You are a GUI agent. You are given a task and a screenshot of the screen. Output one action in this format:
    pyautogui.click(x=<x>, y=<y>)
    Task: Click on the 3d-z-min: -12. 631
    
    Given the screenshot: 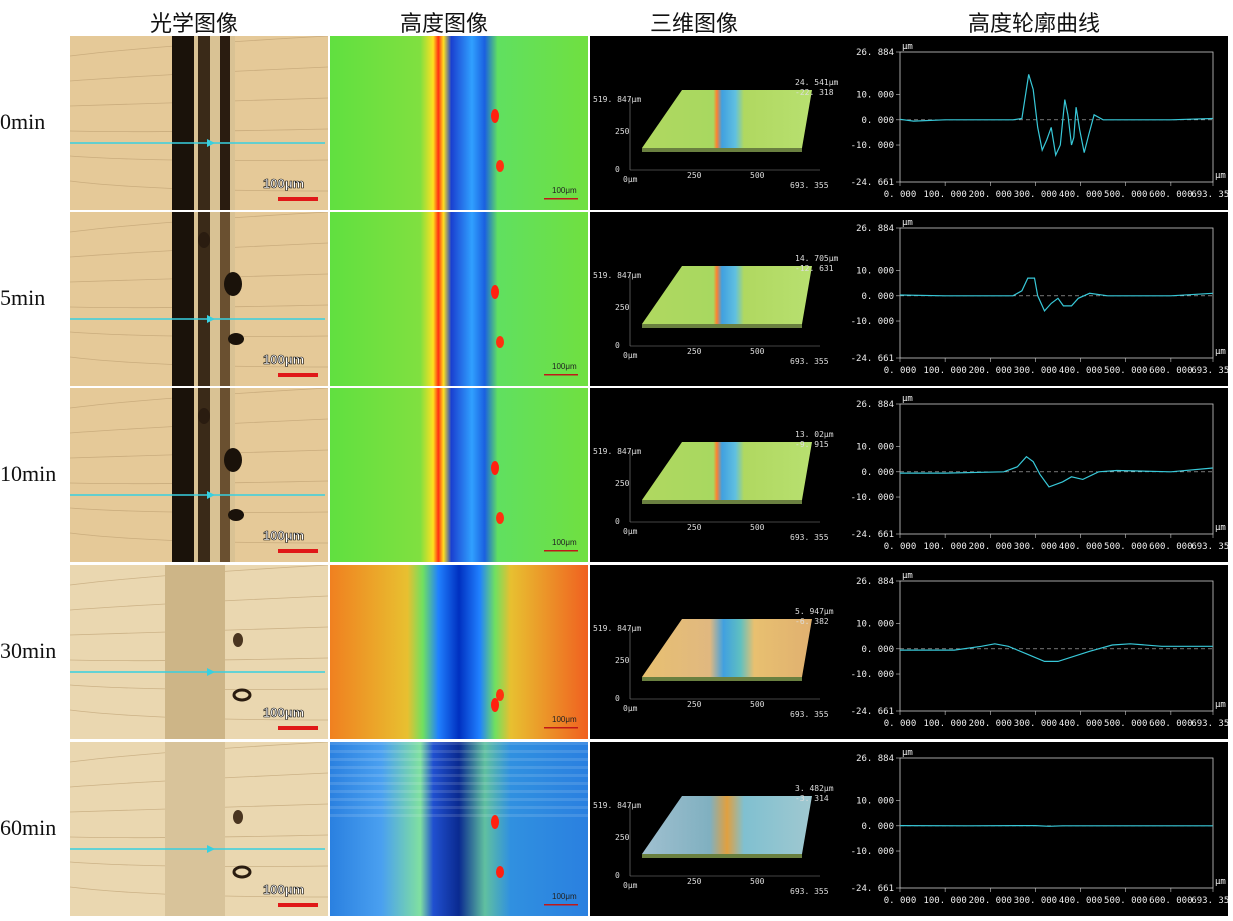 What is the action you would take?
    pyautogui.click(x=814, y=268)
    